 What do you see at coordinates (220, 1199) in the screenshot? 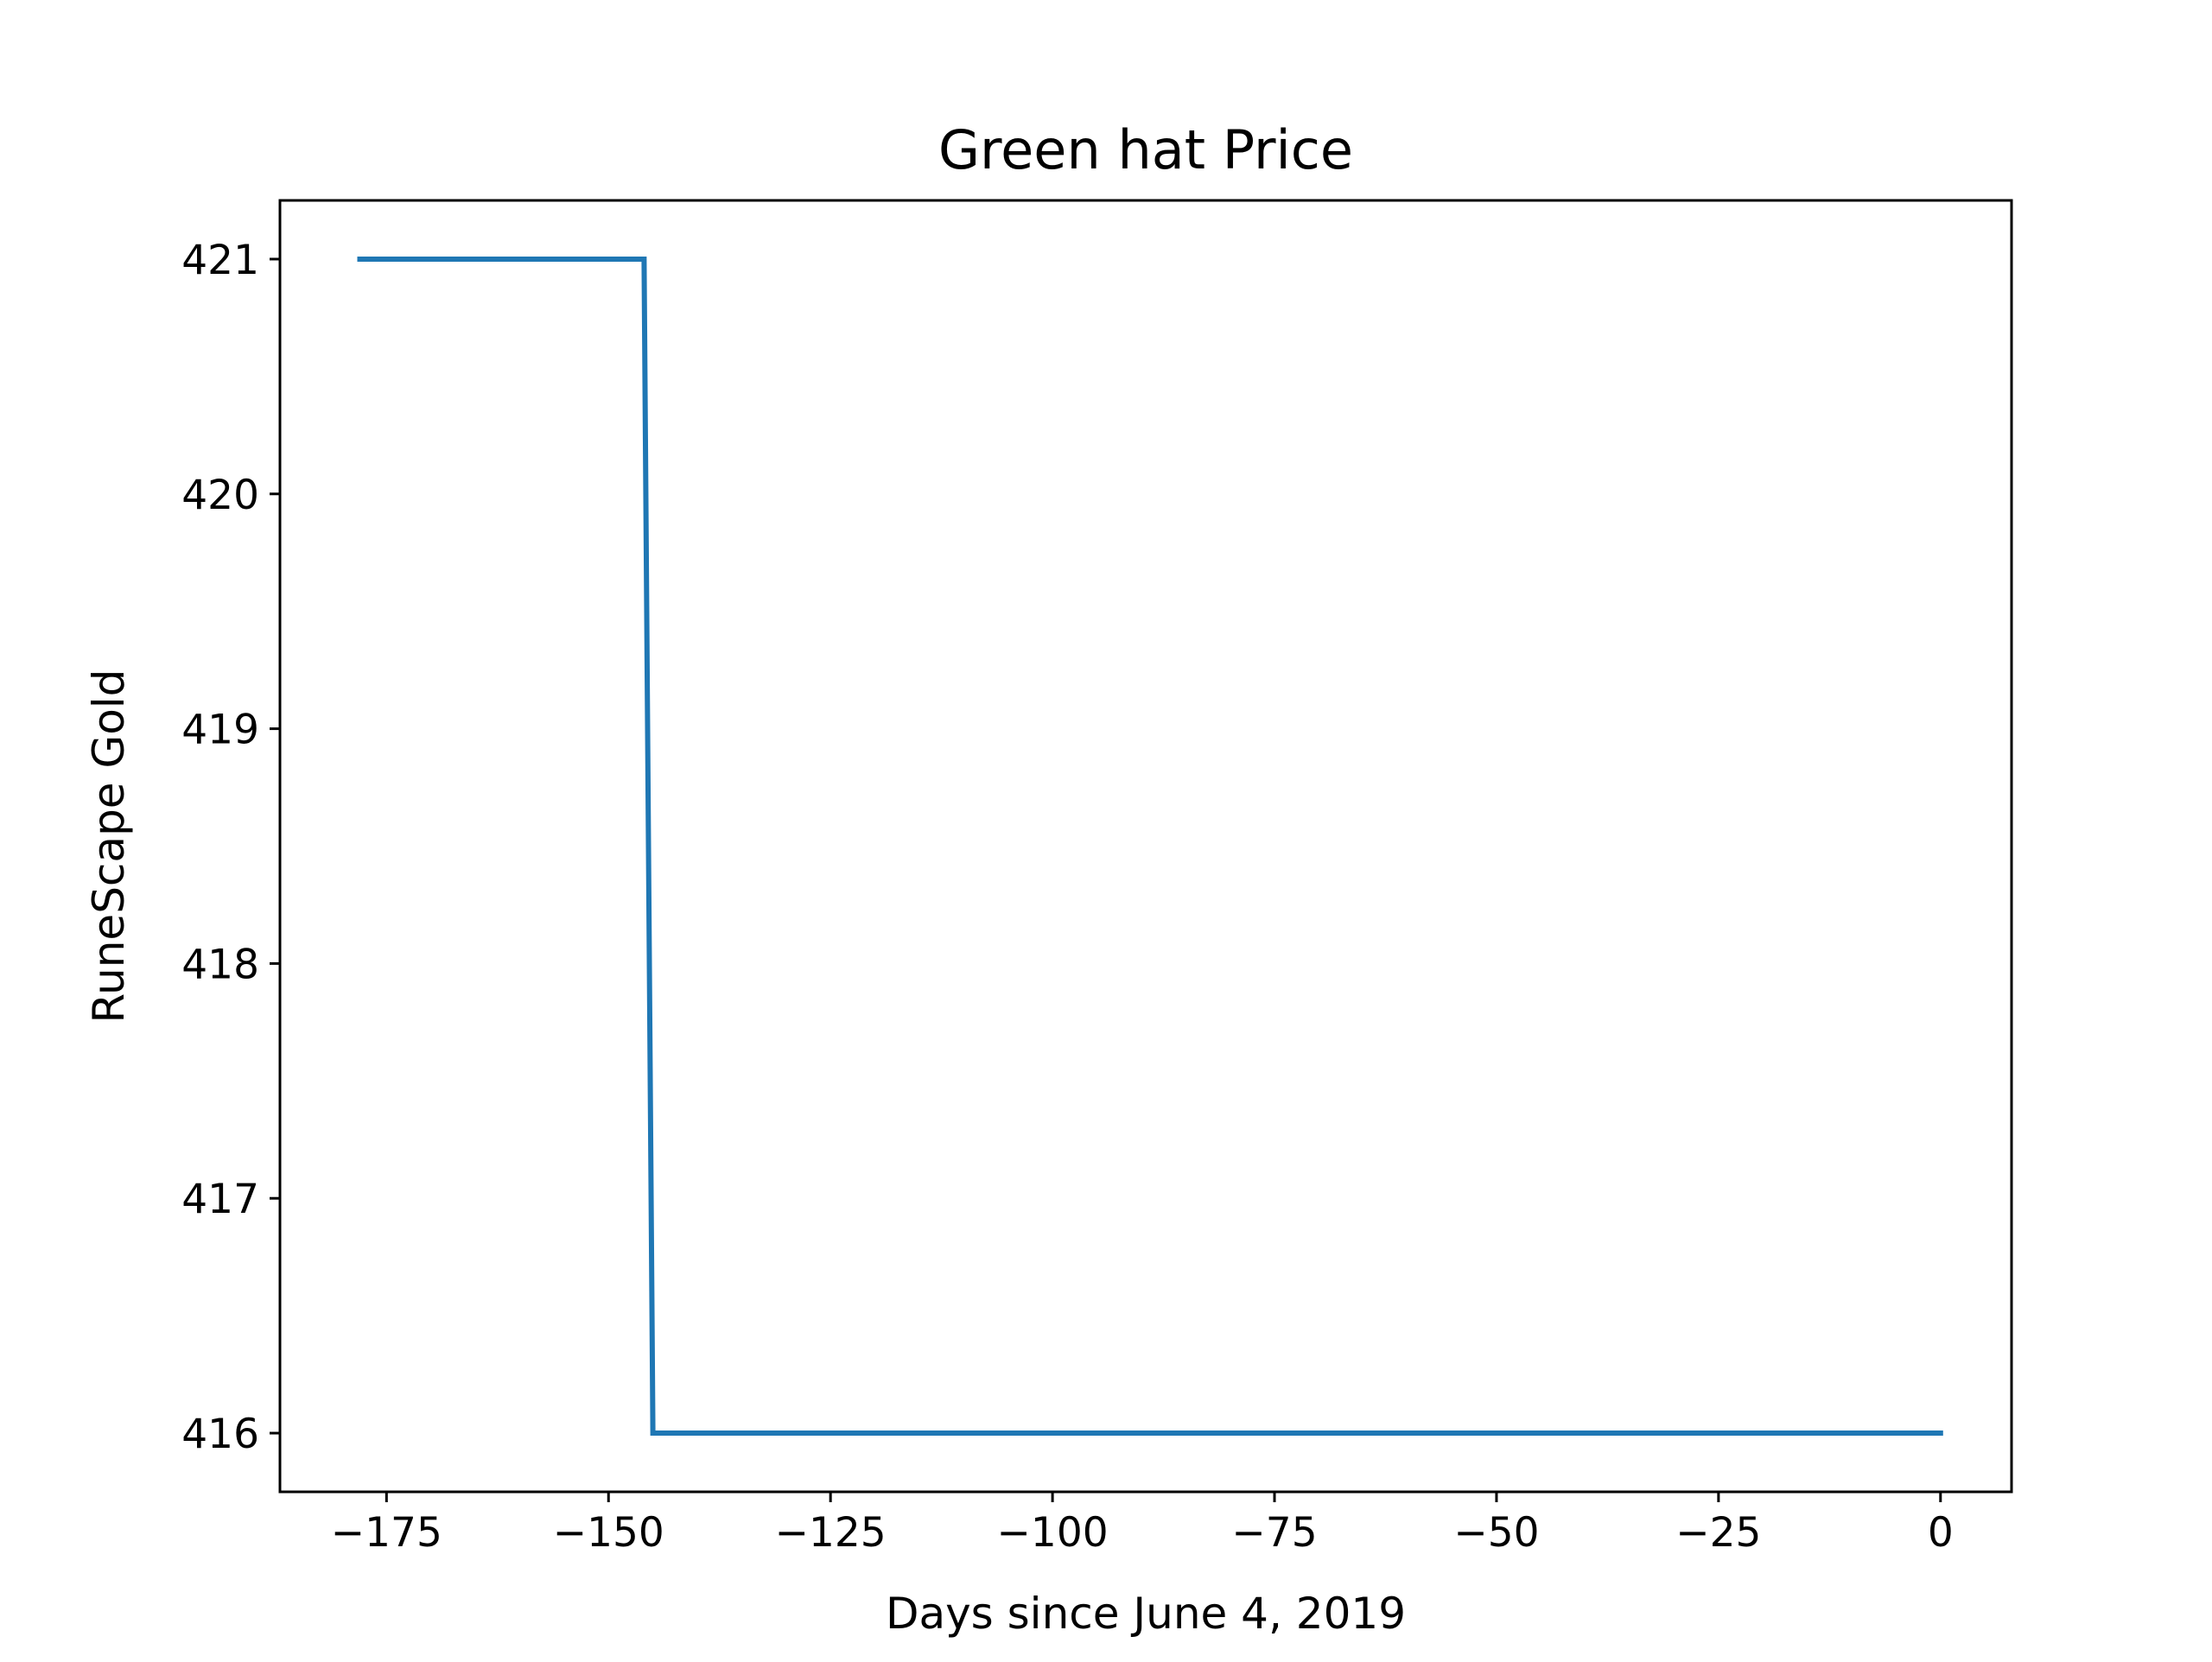
I see `y-tick-label: 417` at bounding box center [220, 1199].